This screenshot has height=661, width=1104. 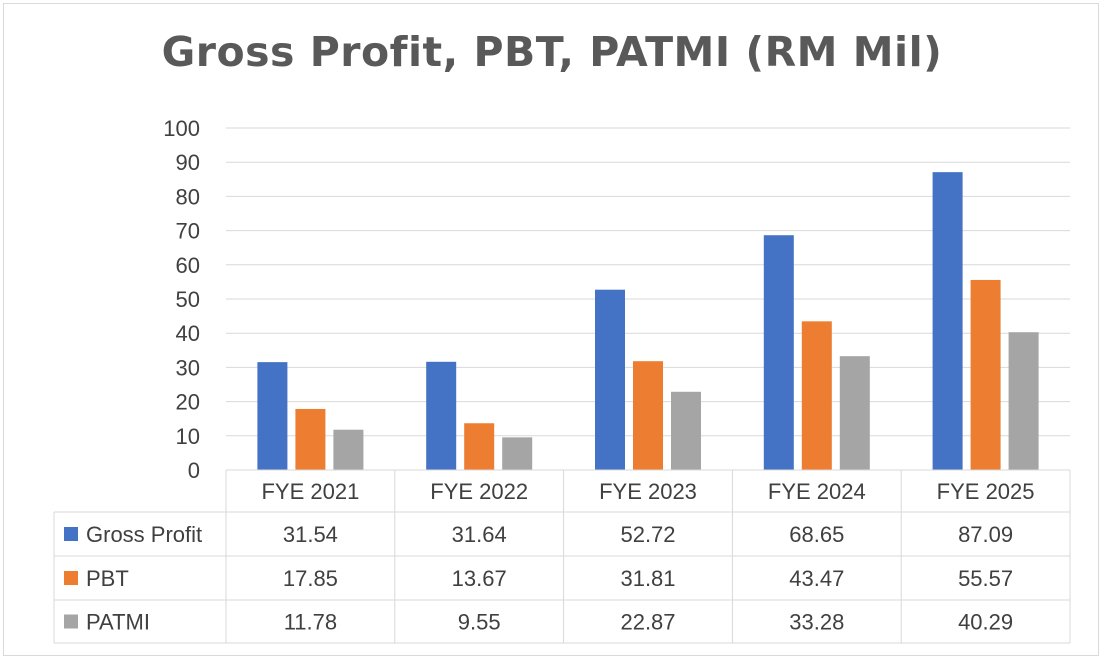 I want to click on data-table-value: 31.64, so click(x=479, y=534).